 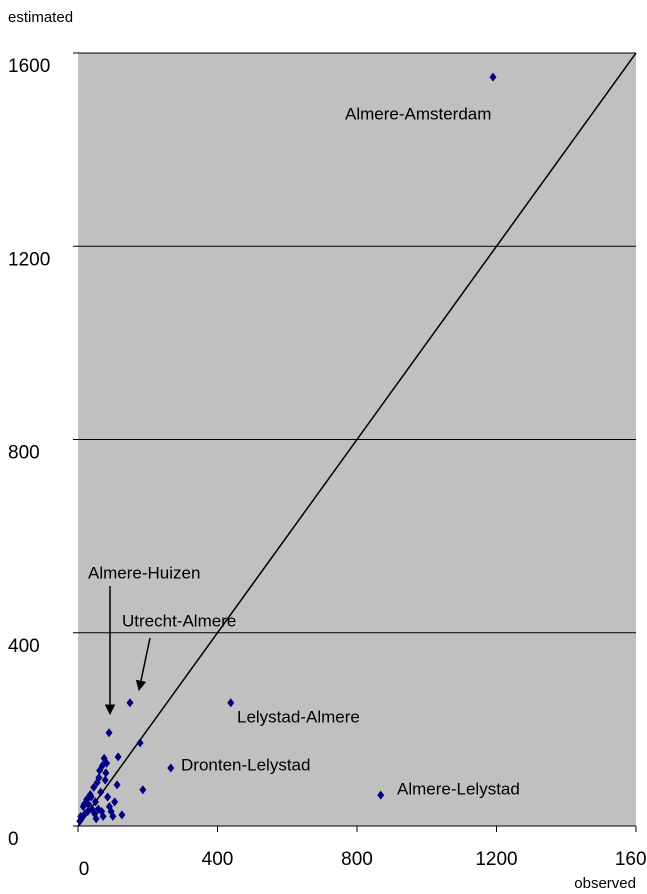 What do you see at coordinates (357, 859) in the screenshot?
I see `x-tick-label: 800` at bounding box center [357, 859].